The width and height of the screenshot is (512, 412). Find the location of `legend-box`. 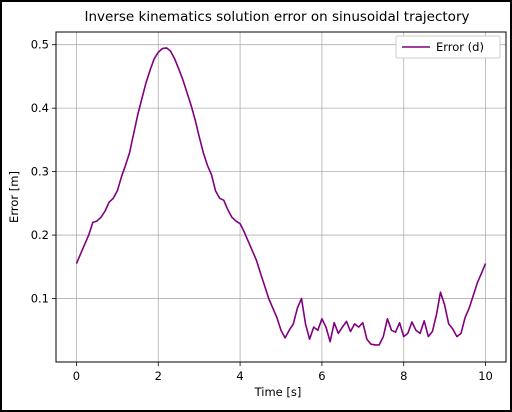

legend-box is located at coordinates (448, 47).